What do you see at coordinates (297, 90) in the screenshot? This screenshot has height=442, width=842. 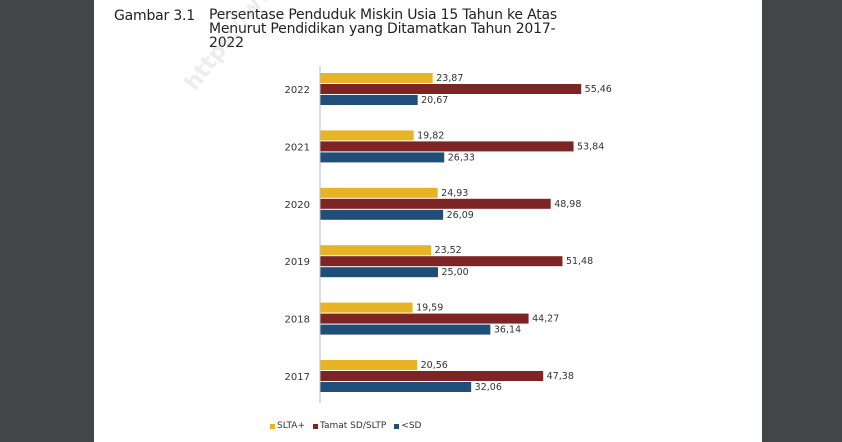 I see `category-label: 2022` at bounding box center [297, 90].